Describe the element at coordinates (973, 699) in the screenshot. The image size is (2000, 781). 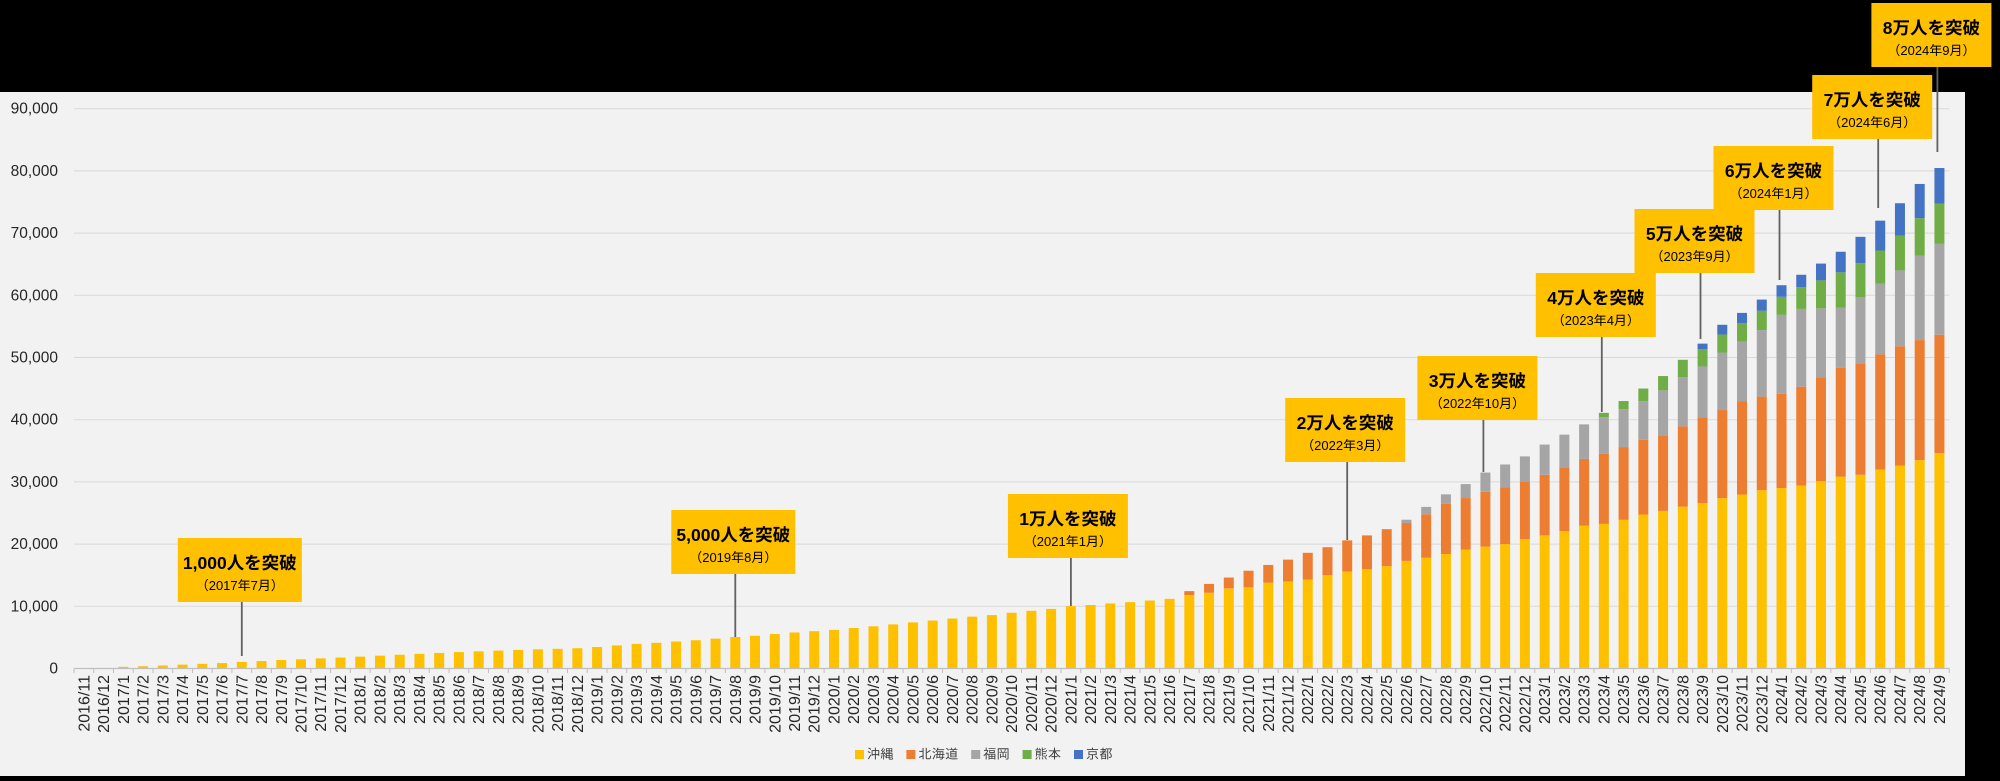
I see `svg-text: 2020/8` at that location.